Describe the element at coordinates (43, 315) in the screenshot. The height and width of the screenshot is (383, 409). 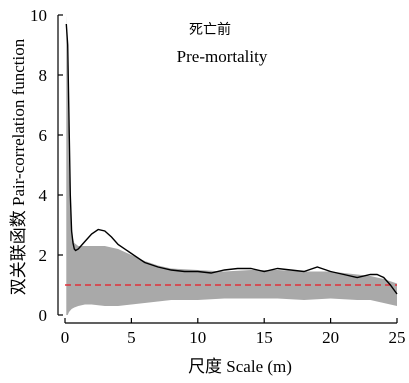
I see `y-tick-label: 0` at that location.